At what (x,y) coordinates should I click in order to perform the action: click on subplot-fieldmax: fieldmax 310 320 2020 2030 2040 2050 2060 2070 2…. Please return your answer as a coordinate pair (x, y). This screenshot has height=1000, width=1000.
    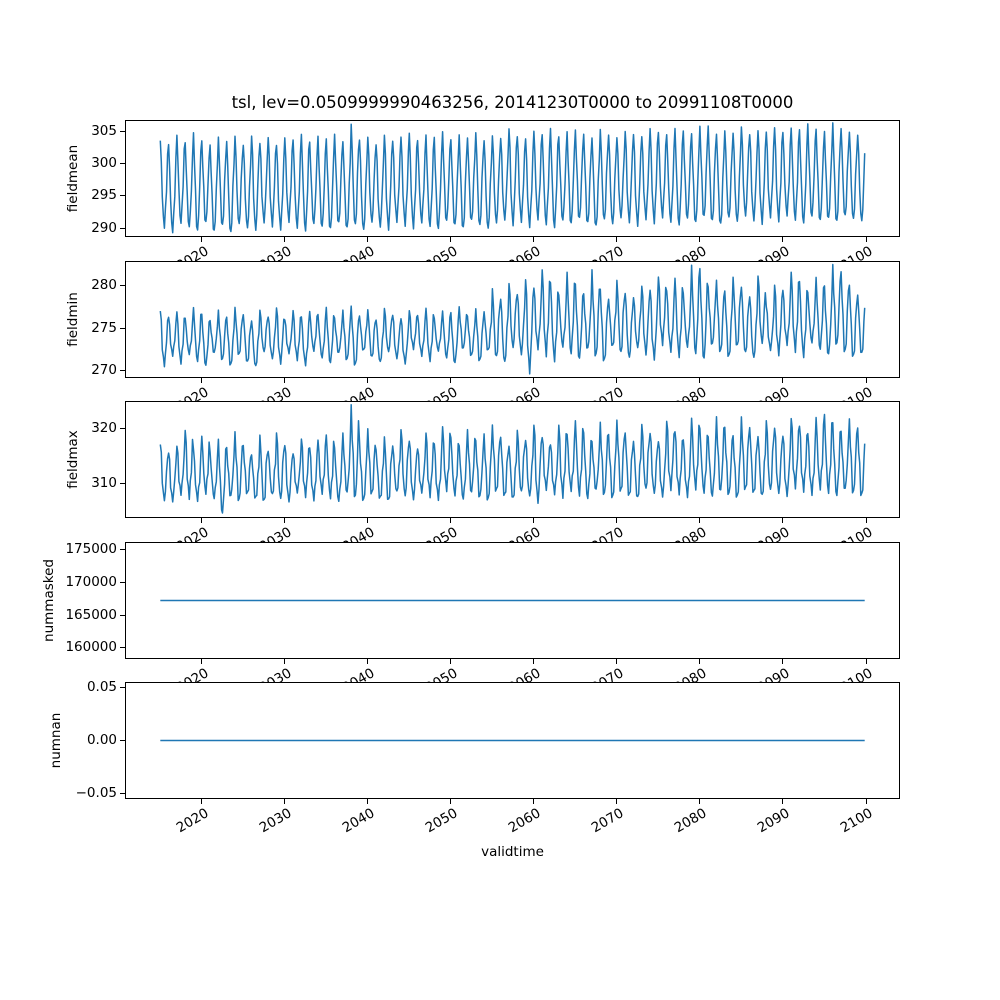
    Looking at the image, I should click on (500, 471).